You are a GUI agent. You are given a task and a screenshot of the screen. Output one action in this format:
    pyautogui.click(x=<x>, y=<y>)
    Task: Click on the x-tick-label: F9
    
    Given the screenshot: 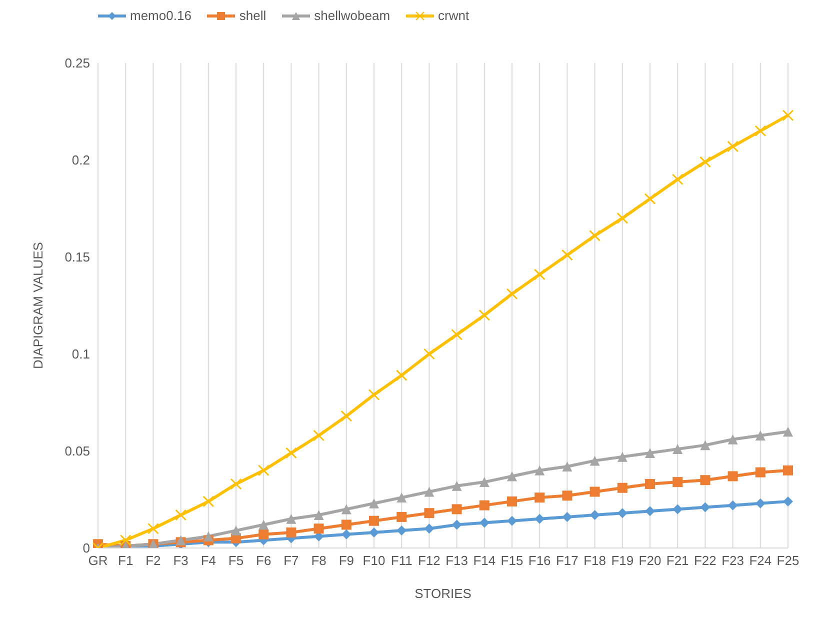 What is the action you would take?
    pyautogui.click(x=346, y=560)
    